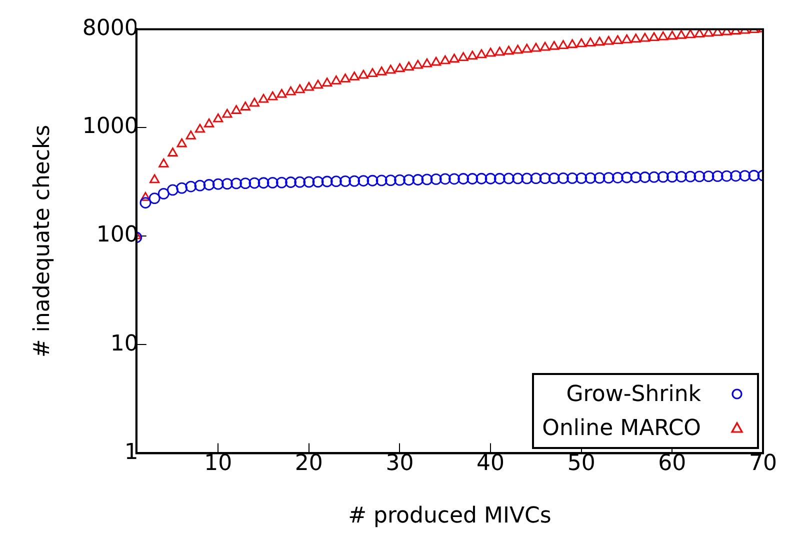  What do you see at coordinates (400, 463) in the screenshot?
I see `x-tick-label: 30` at bounding box center [400, 463].